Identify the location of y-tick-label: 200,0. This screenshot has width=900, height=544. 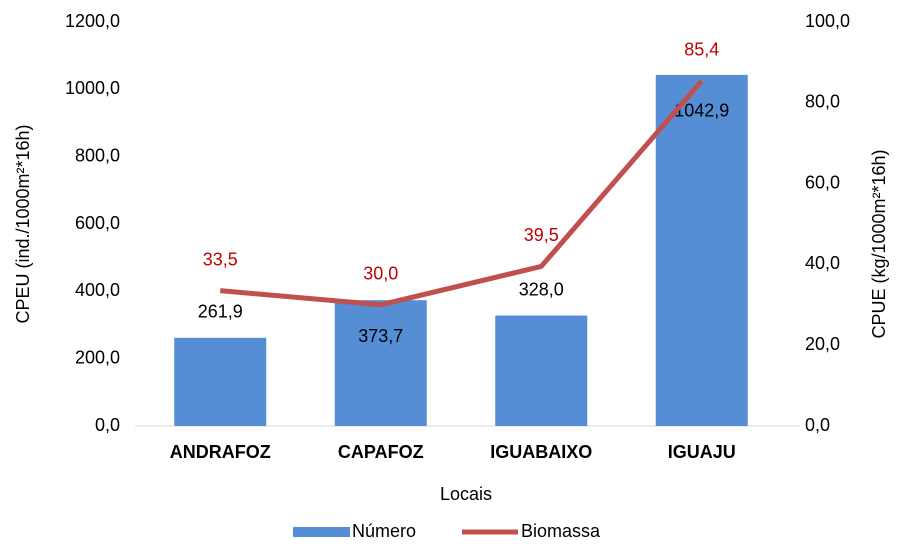
(97, 357).